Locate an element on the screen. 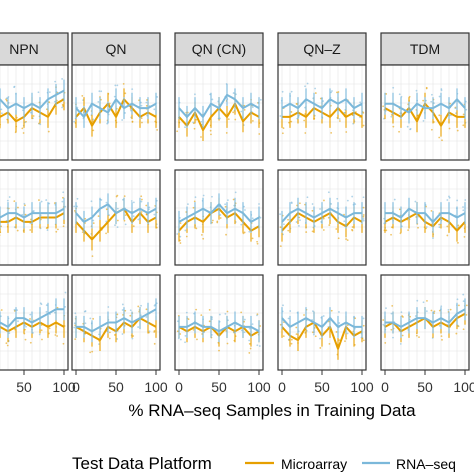 This screenshot has height=474, width=474. facet-strip: QN (CN) is located at coordinates (219, 49).